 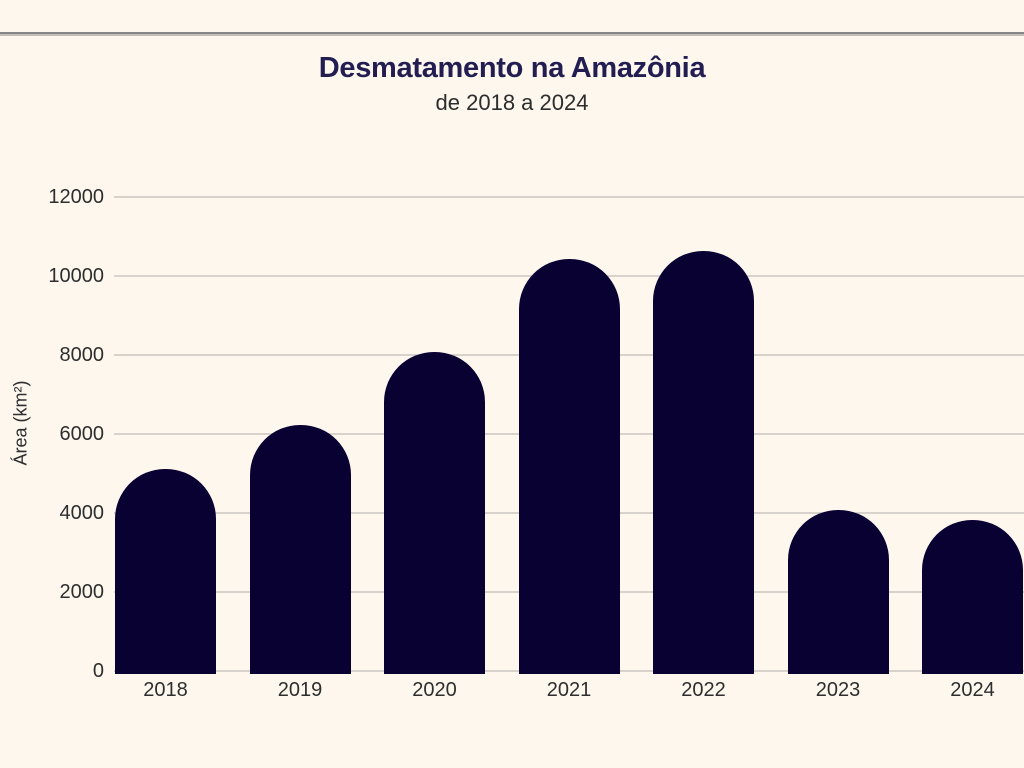 What do you see at coordinates (972, 690) in the screenshot?
I see `x-tick-label-2024: 2024` at bounding box center [972, 690].